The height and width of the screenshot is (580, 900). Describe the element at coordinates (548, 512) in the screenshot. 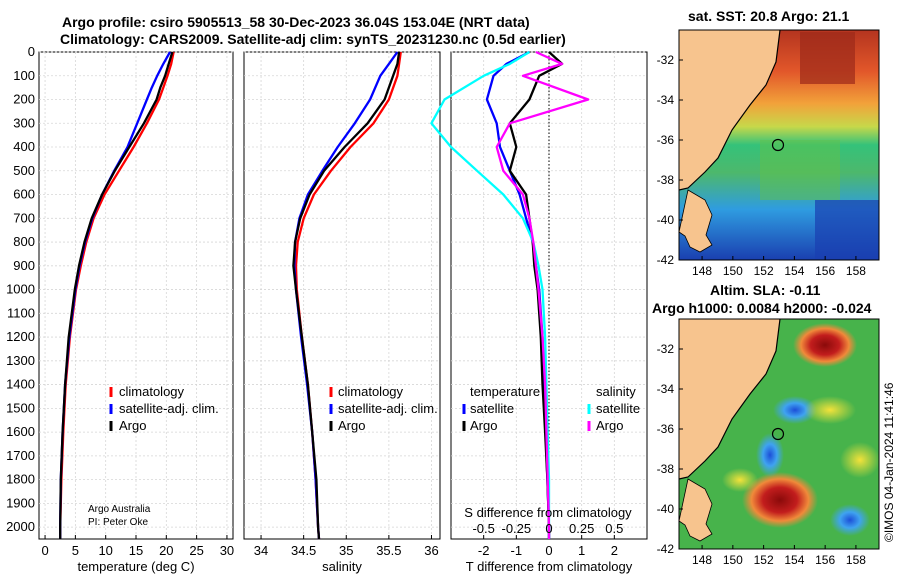

I see `salinity-diff-top-label: S difference from climatology` at that location.